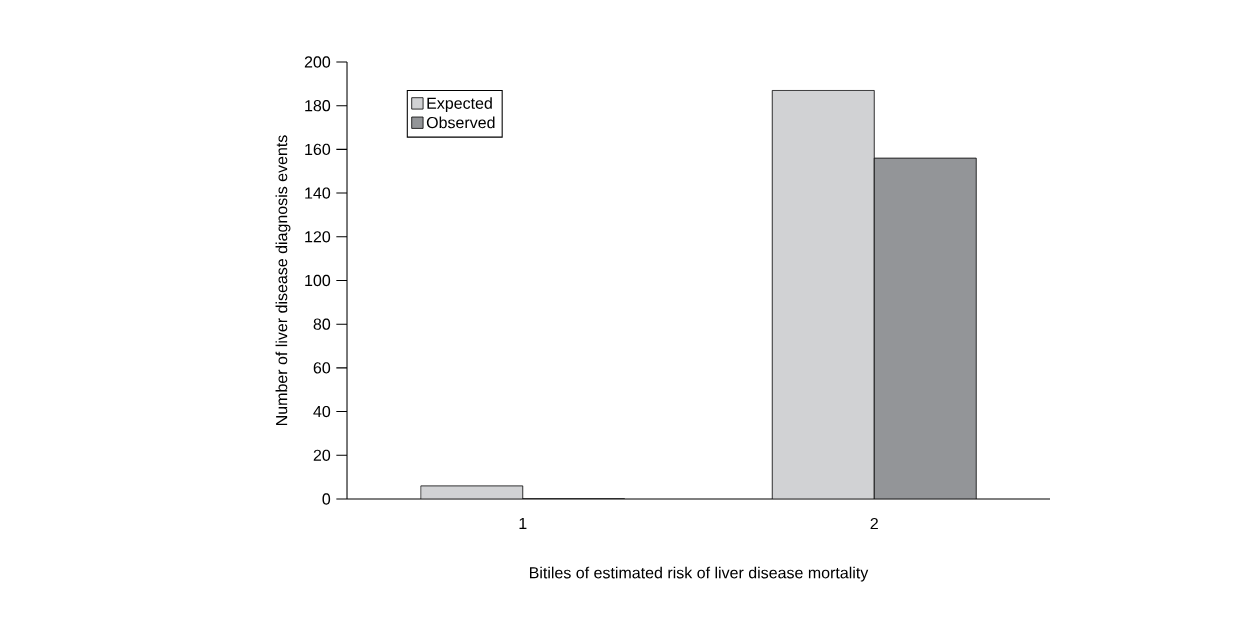 The width and height of the screenshot is (1252, 623). What do you see at coordinates (460, 122) in the screenshot?
I see `legend-label: Observed` at bounding box center [460, 122].